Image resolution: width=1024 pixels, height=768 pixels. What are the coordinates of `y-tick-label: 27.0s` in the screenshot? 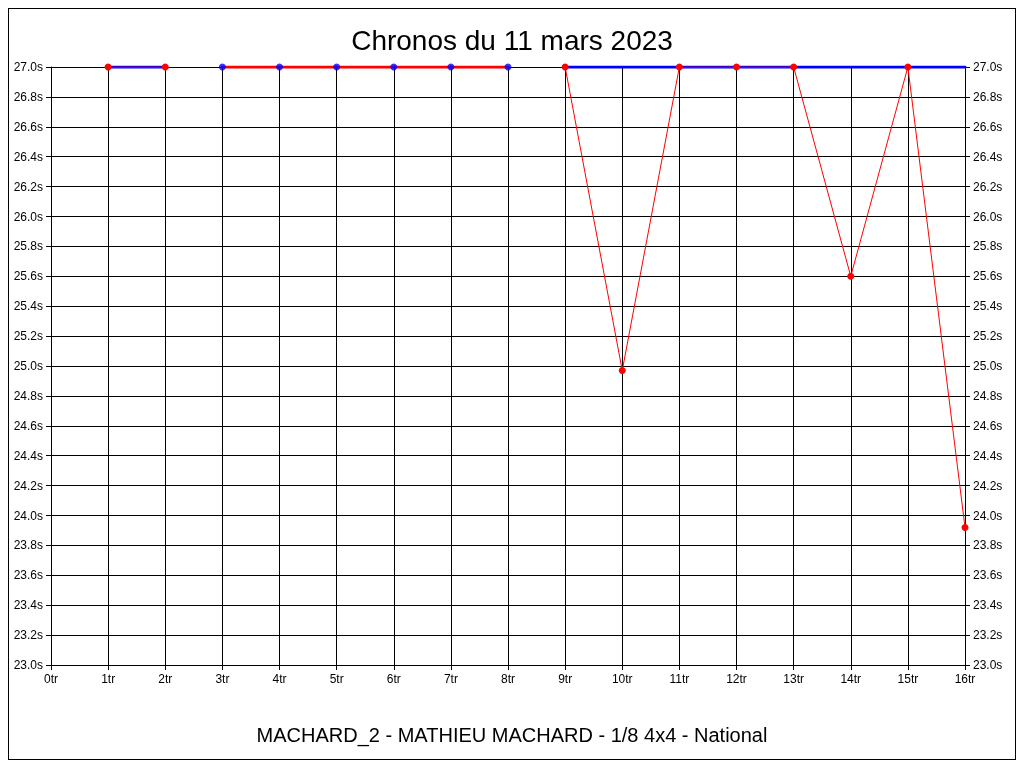 It's located at (28, 67).